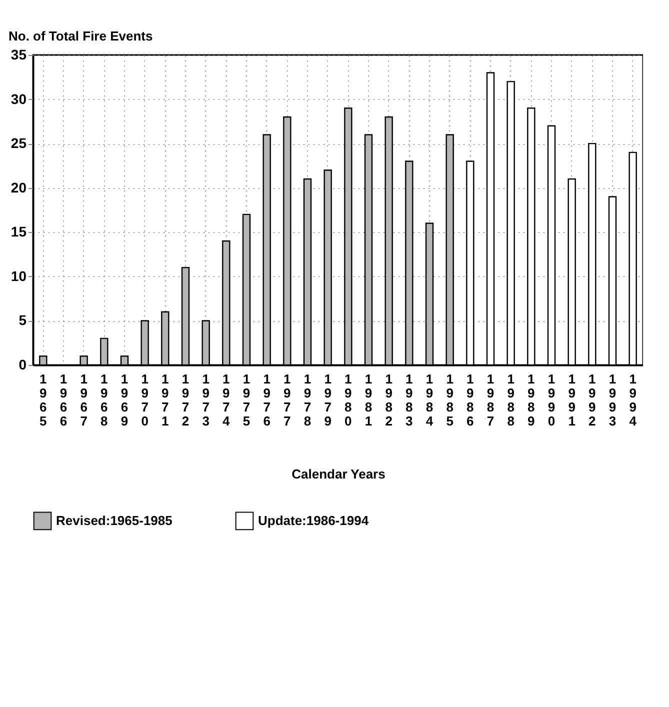 This screenshot has width=669, height=707. What do you see at coordinates (612, 400) in the screenshot?
I see `x-tick-label: 1993` at bounding box center [612, 400].